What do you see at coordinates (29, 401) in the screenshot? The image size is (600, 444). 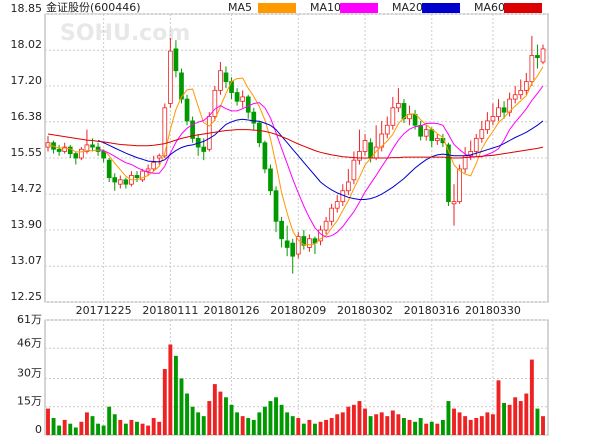 I see `volume-tick-label: 15万` at bounding box center [29, 401].